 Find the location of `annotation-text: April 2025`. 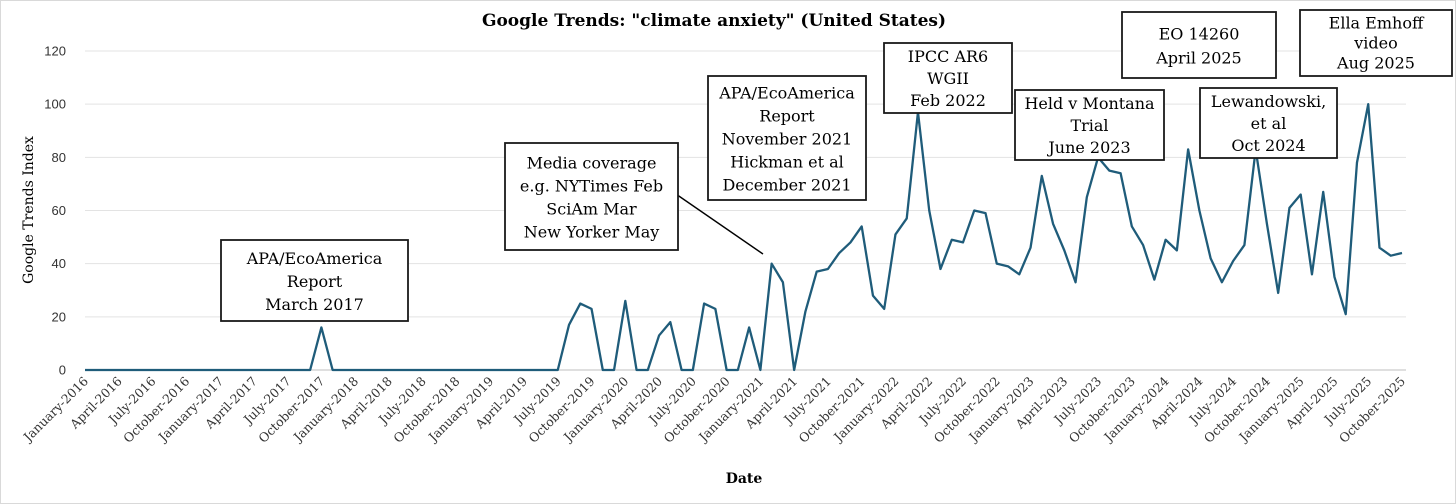

annotation-text: April 2025 is located at coordinates (1198, 58).